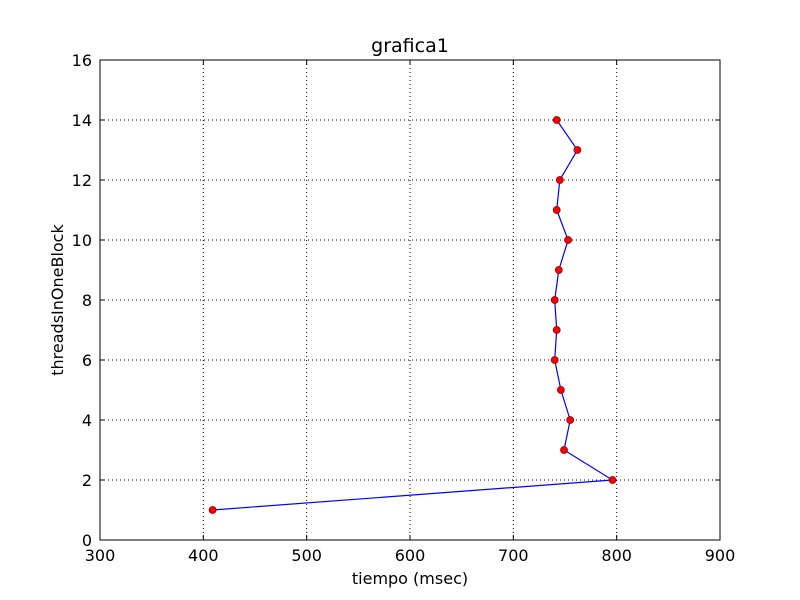 The height and width of the screenshot is (600, 800). What do you see at coordinates (82, 120) in the screenshot?
I see `y-tick-label: 14` at bounding box center [82, 120].